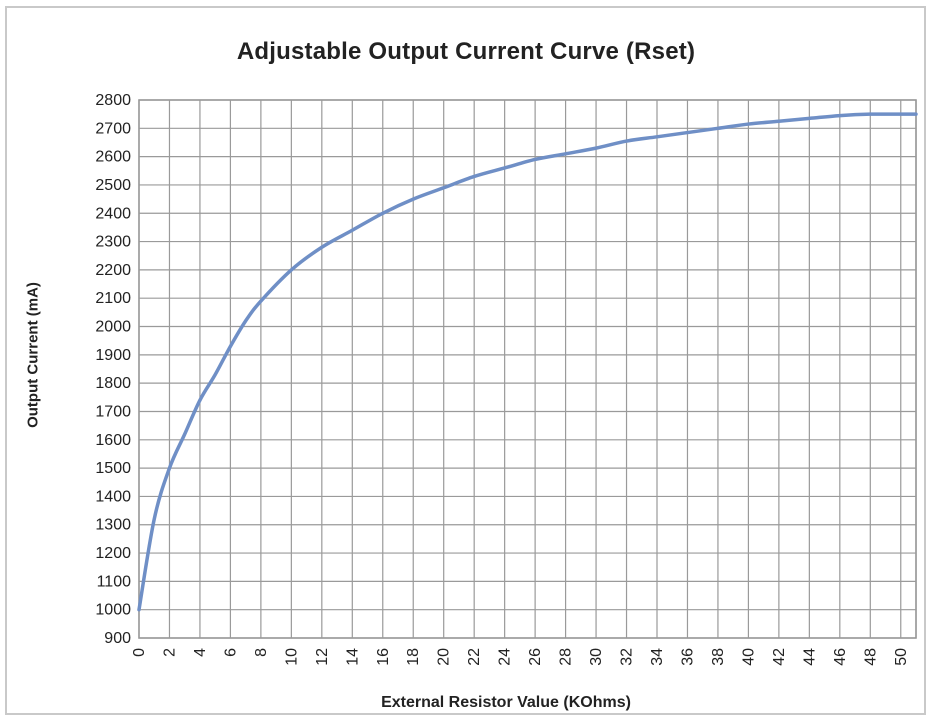  What do you see at coordinates (113, 213) in the screenshot?
I see `y-tick-label: 2400` at bounding box center [113, 213].